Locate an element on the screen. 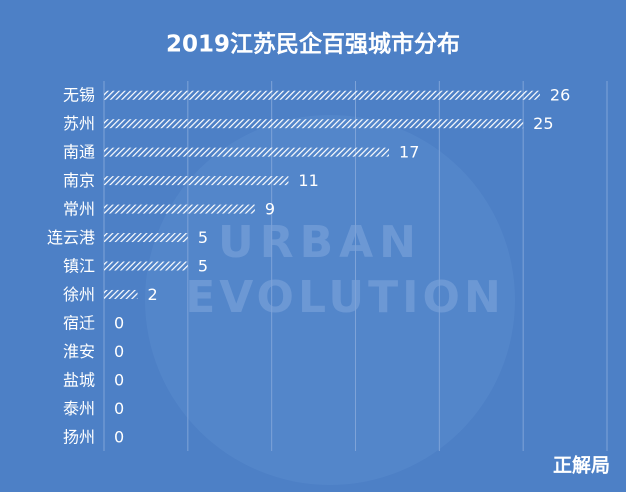  value-label: 26 is located at coordinates (560, 95).